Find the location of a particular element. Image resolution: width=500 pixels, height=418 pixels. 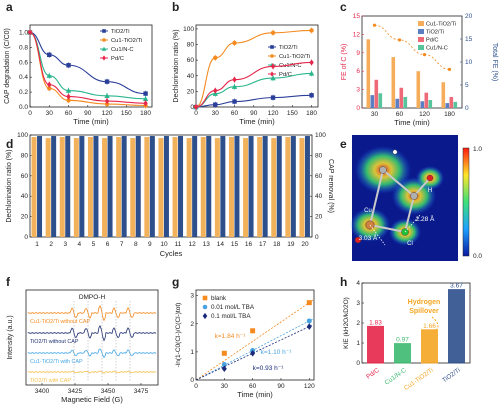

x-tick-label-b: 60 is located at coordinates (235, 113).